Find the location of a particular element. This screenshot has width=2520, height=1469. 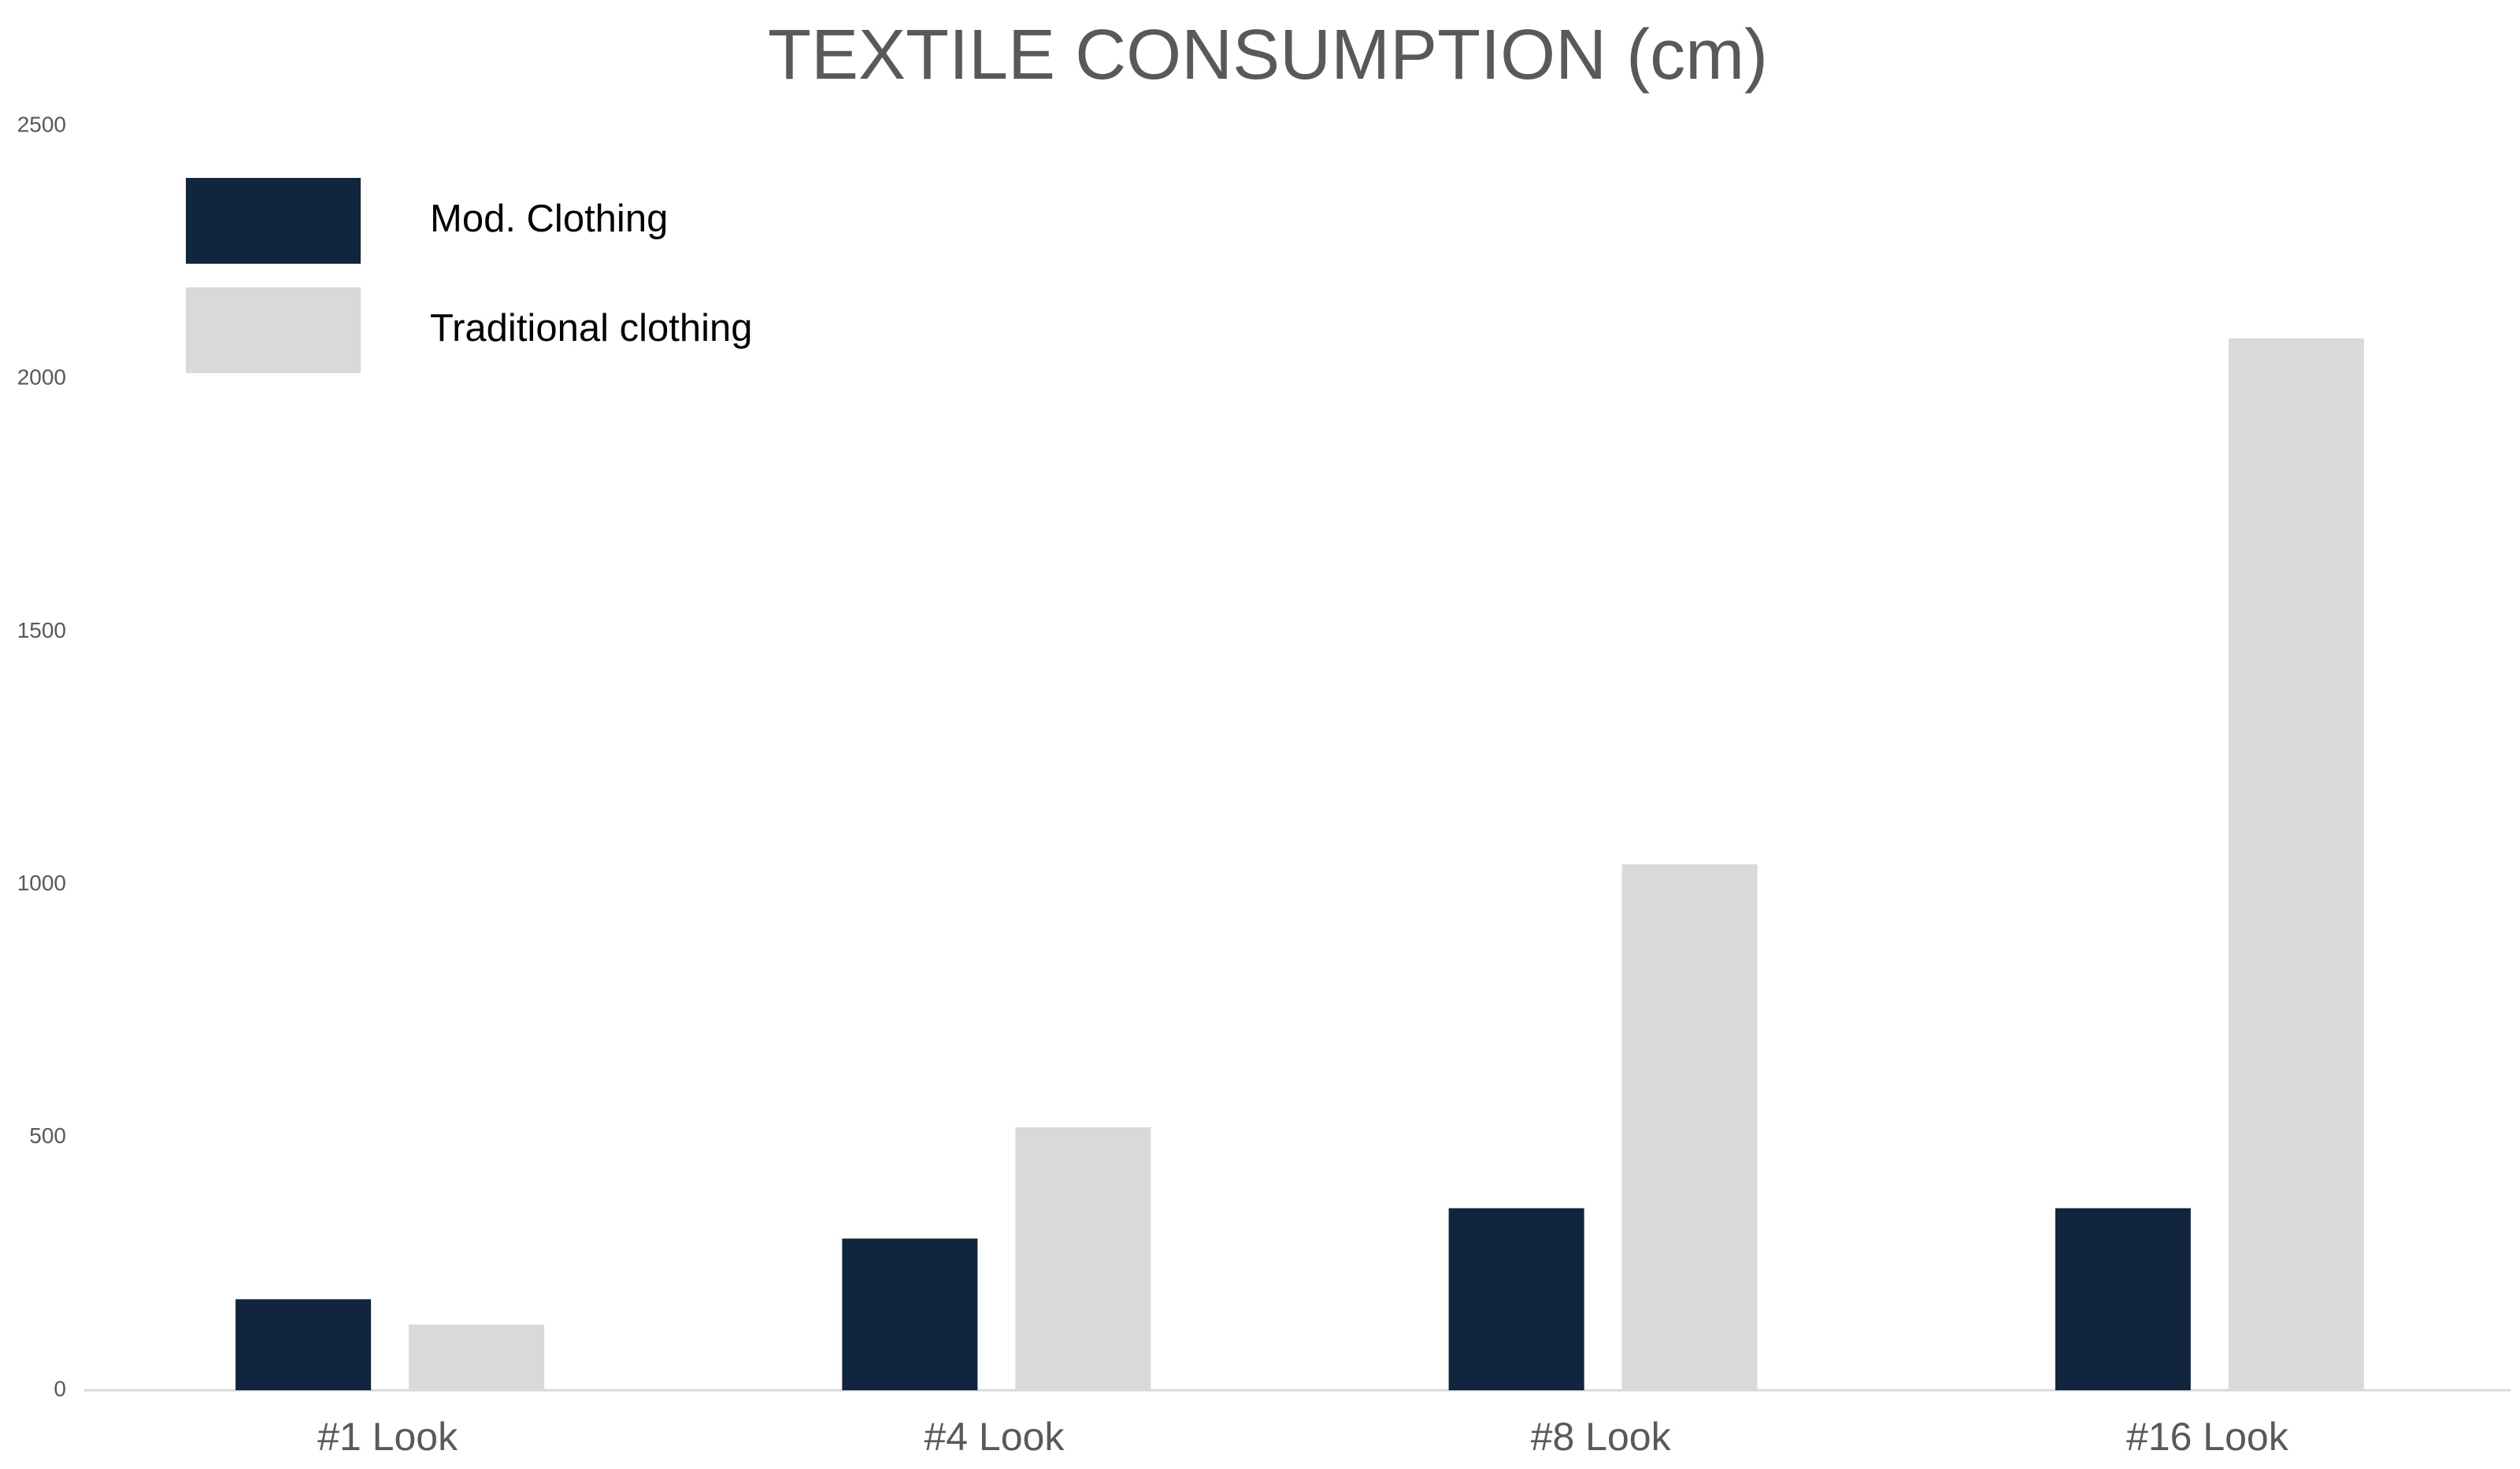

chart-title: TEXTILE CONSUMPTION (cm) is located at coordinates (1268, 55).